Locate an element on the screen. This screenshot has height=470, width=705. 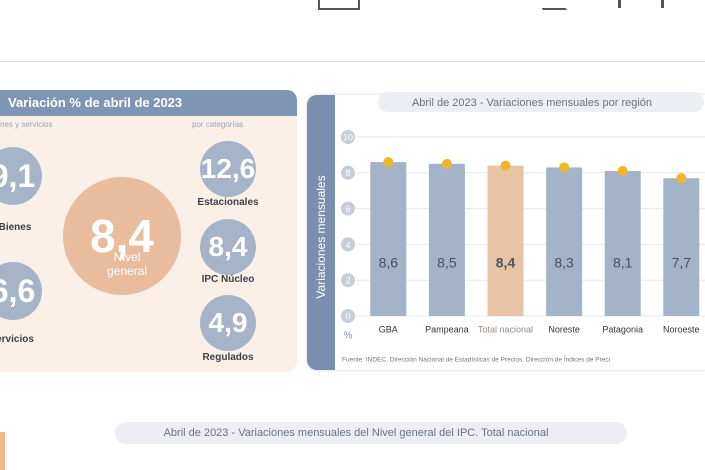
bubble-label: Bienes is located at coordinates (16, 227).